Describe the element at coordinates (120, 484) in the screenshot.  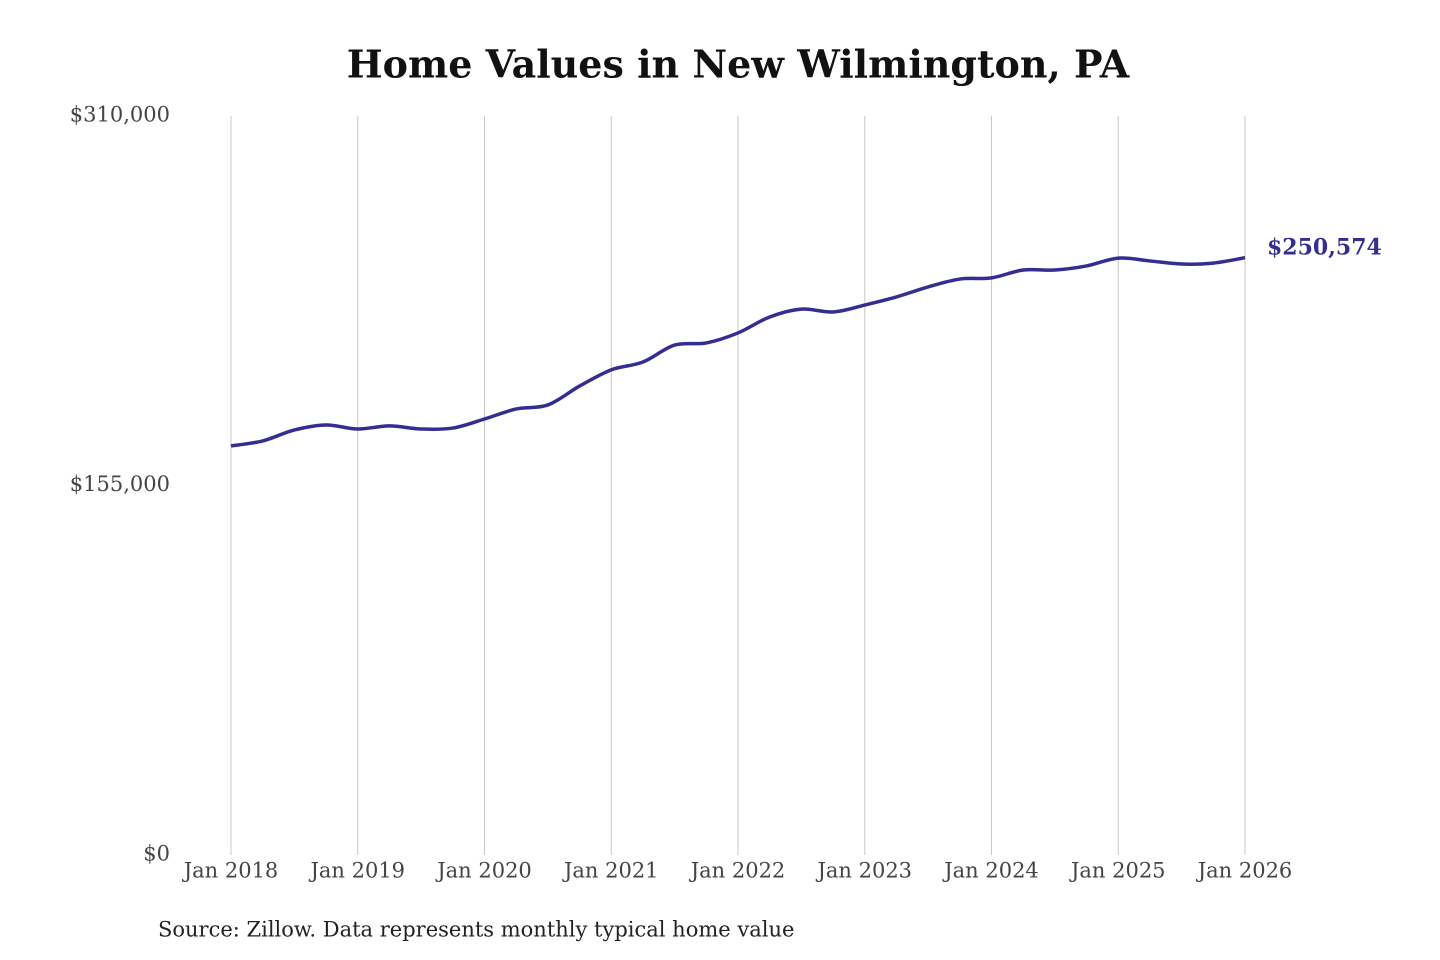
I see `y-tick-label: $155,000` at that location.